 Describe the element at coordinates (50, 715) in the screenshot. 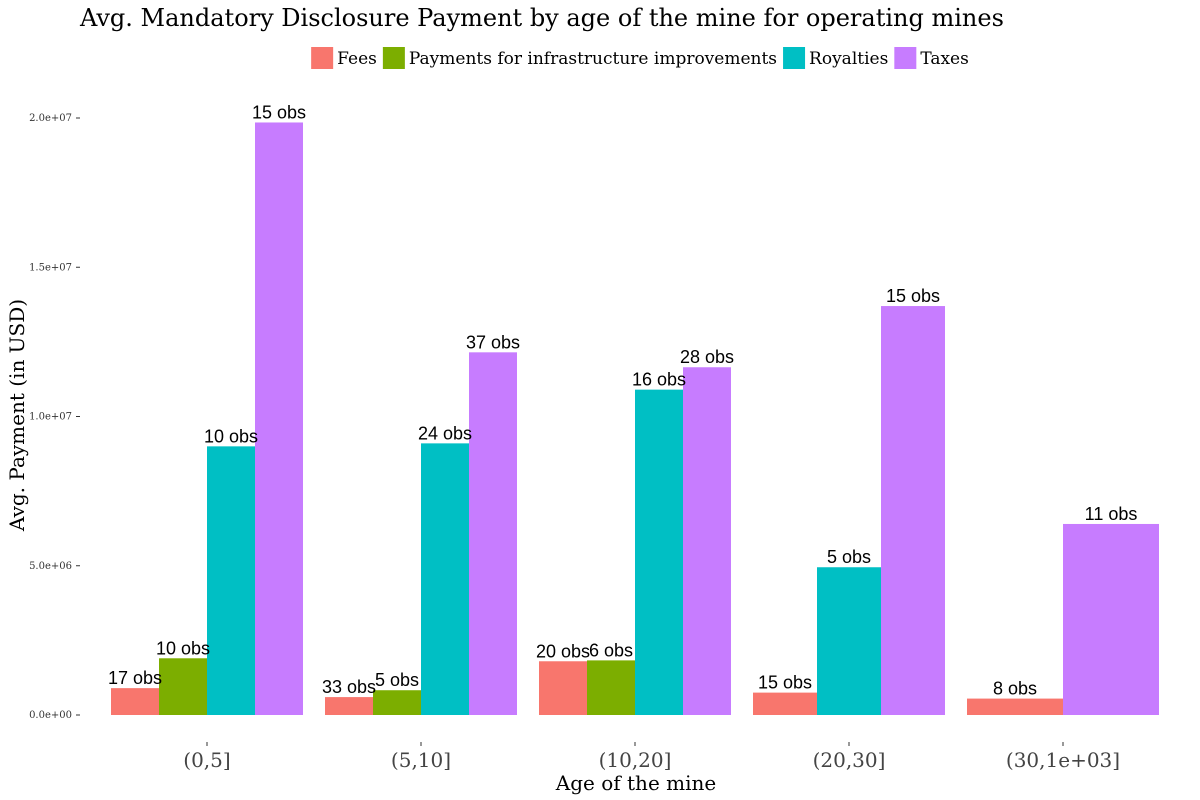

I see `y-tick-label: 0.0e+00` at that location.